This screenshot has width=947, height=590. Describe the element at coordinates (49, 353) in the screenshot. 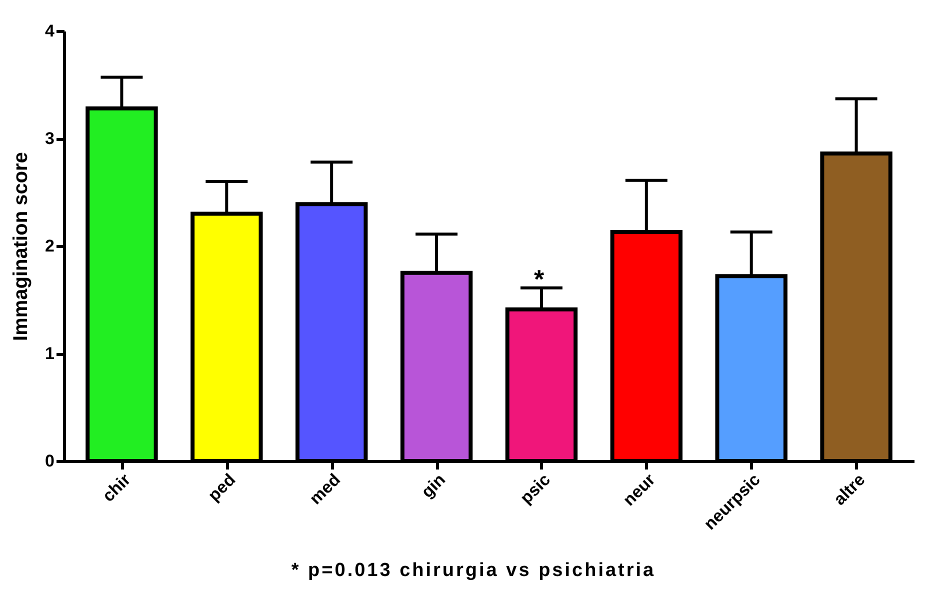

I see `y-tick-label: 1` at that location.